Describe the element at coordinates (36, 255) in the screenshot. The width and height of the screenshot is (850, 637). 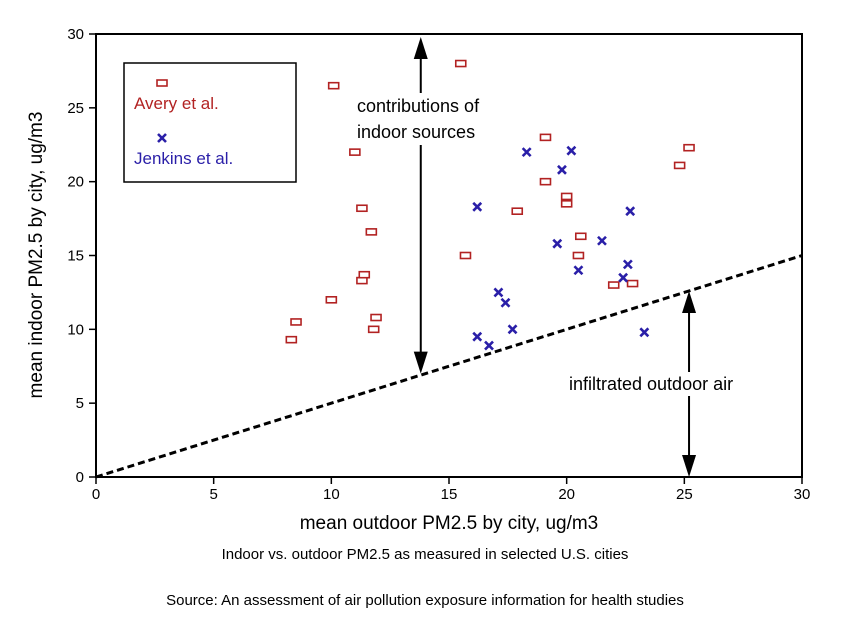
I see `y-axis-label: mean indoor PM2.5 by city, ug/m3` at that location.